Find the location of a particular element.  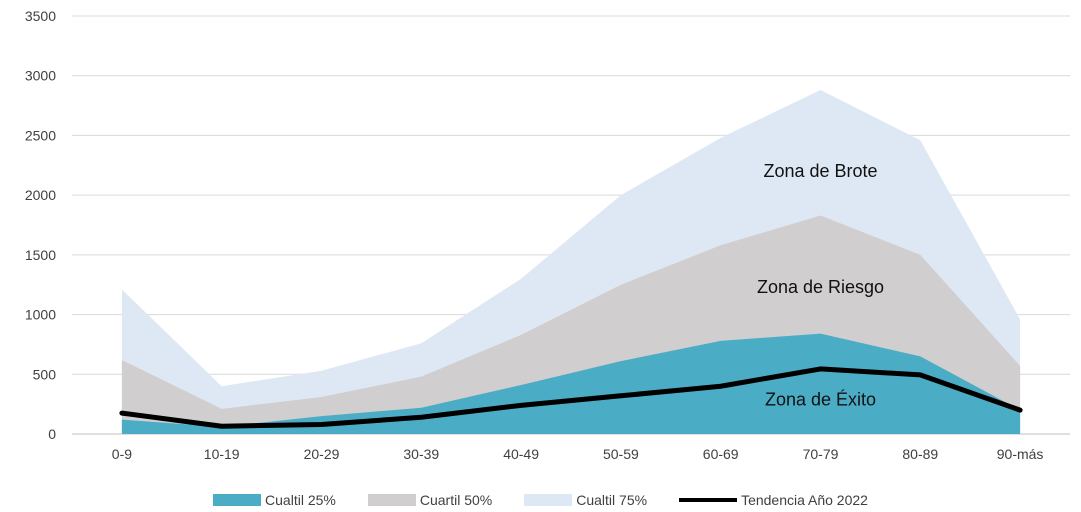

y-tick-label-2000: 2000 is located at coordinates (40, 195).